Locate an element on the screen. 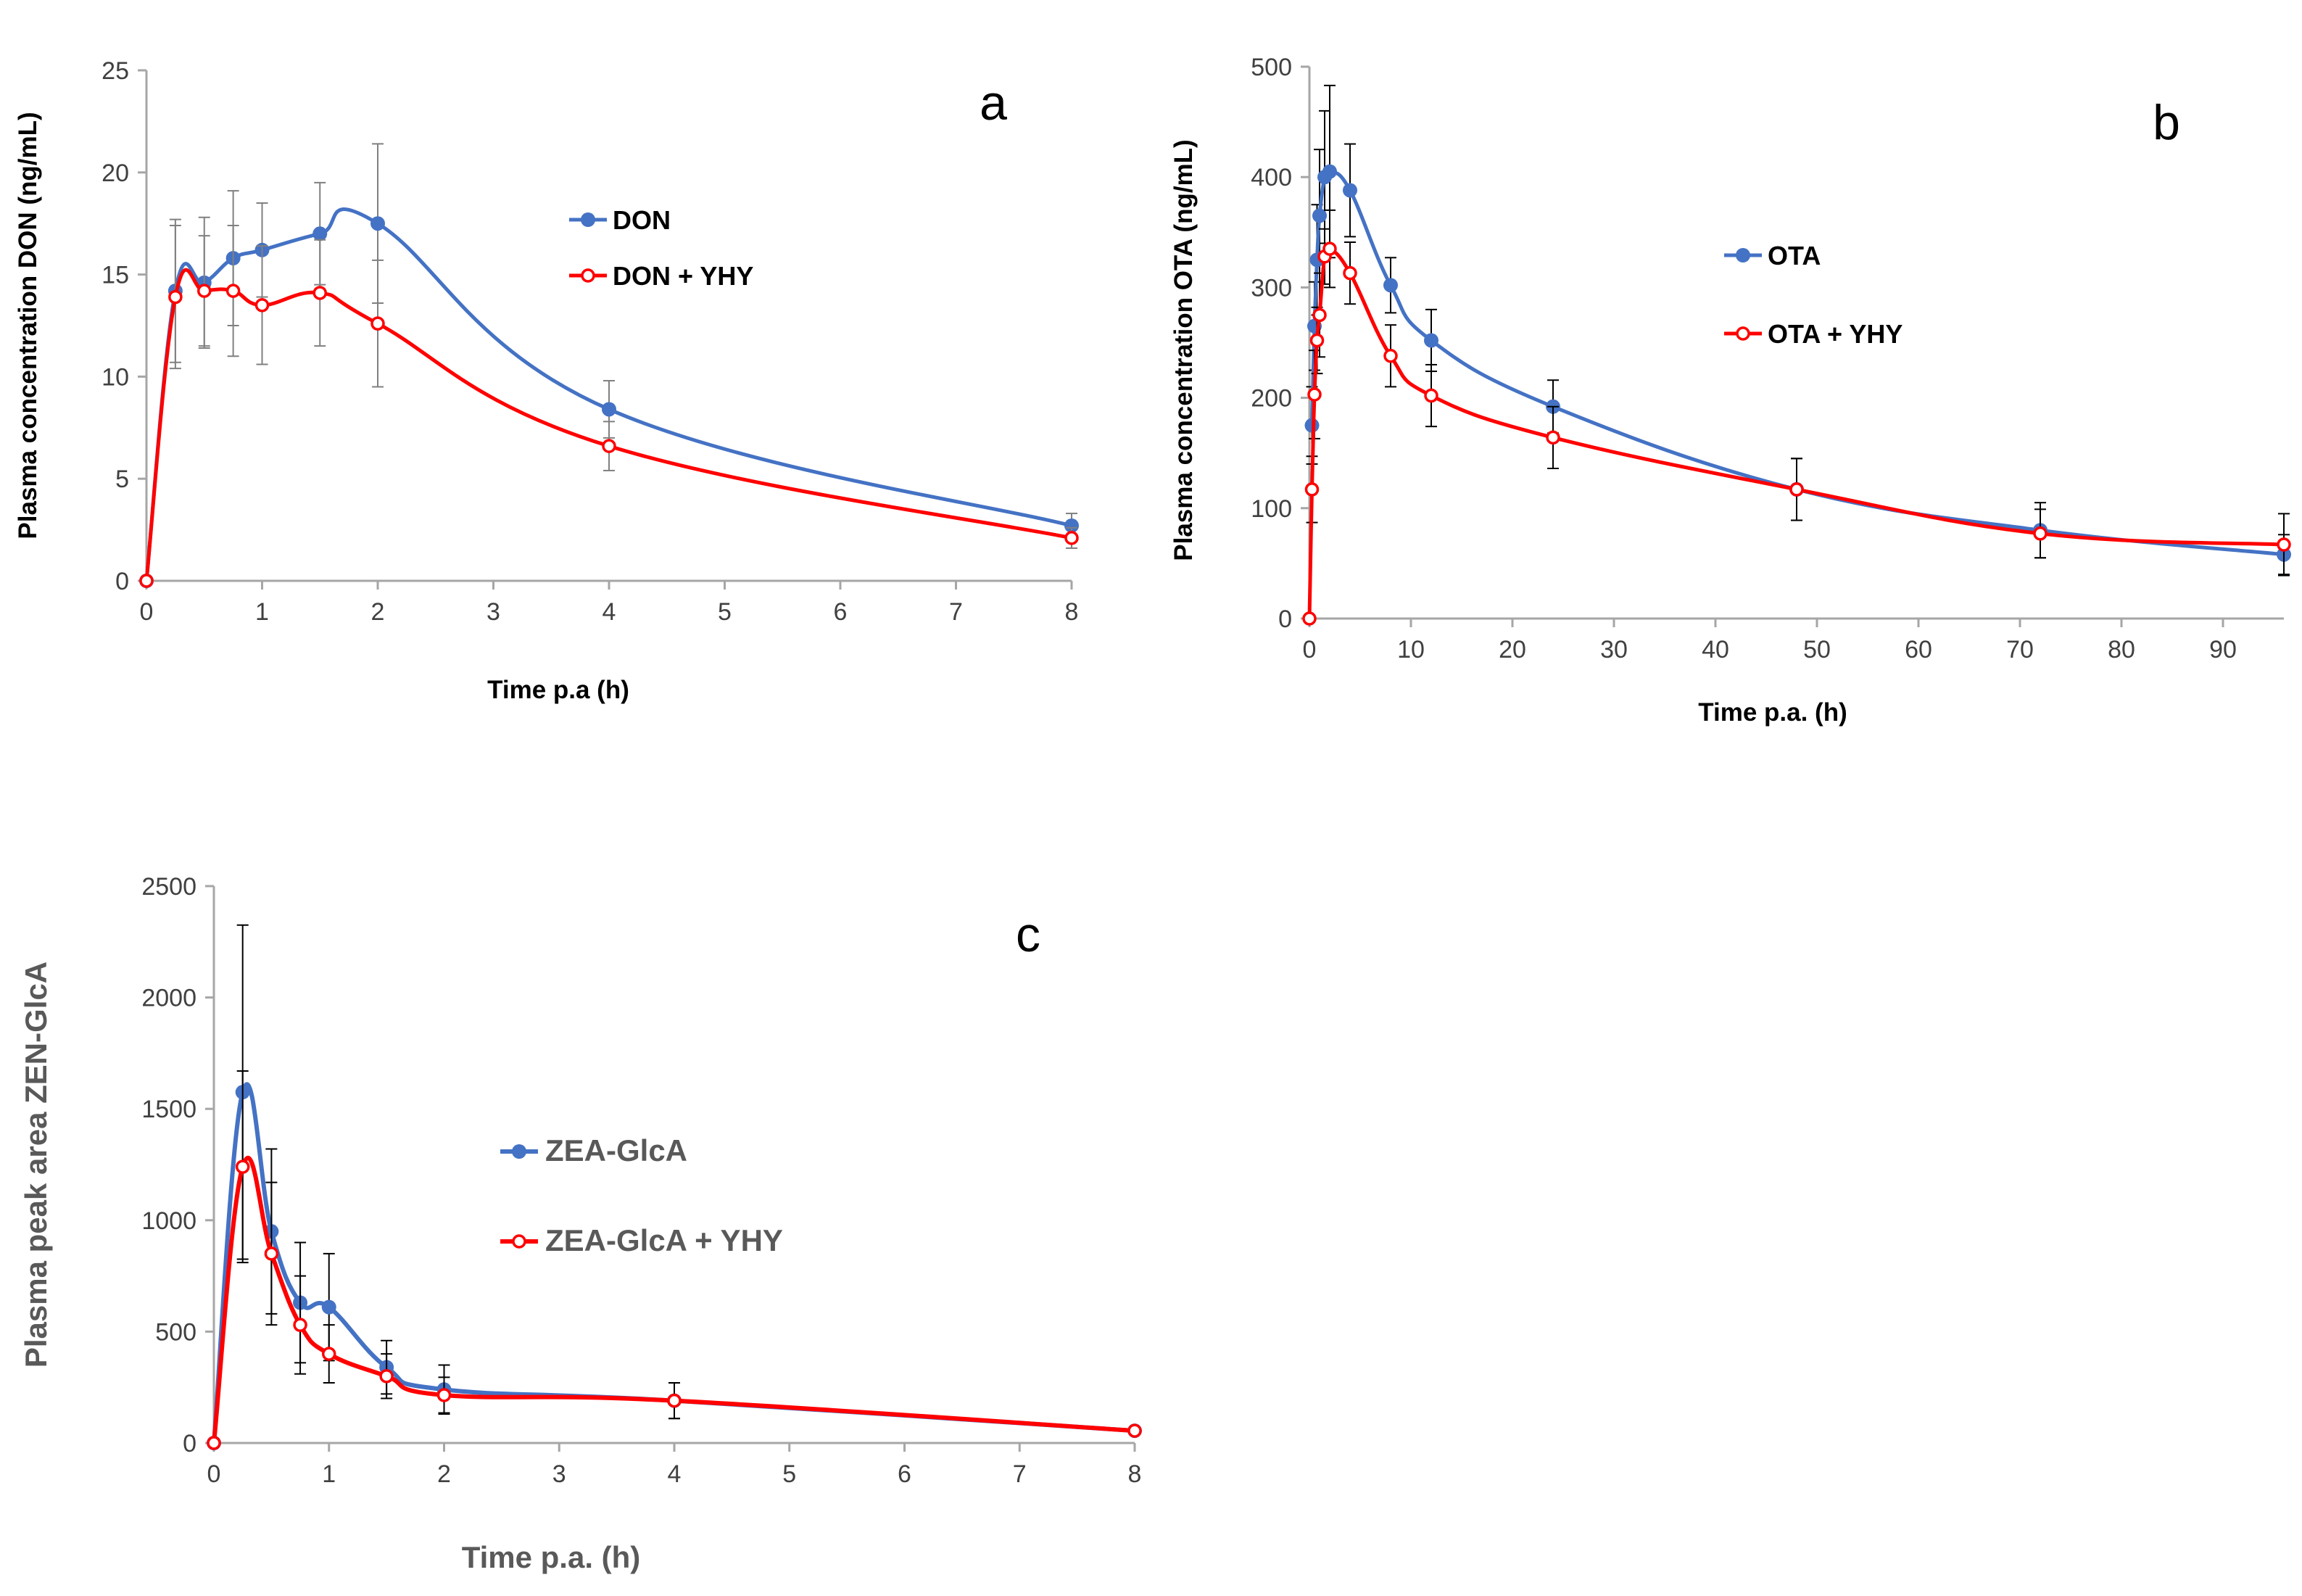 This screenshot has width=2302, height=1596. legend-label: OTA + YHY is located at coordinates (1835, 334).